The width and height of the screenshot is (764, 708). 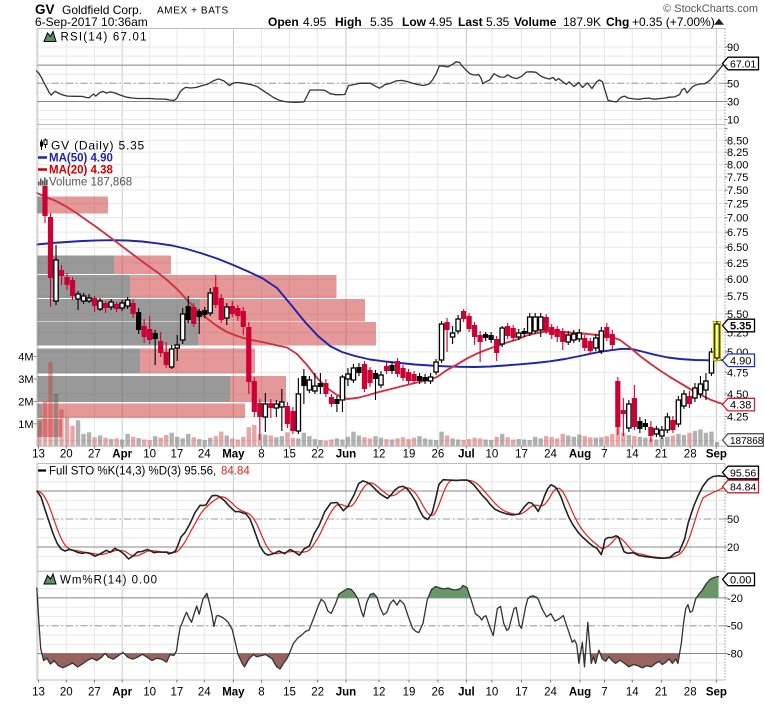 I want to click on svg-text: Full STO %K(14,3) %D(3) 95.56,, so click(x=132, y=472).